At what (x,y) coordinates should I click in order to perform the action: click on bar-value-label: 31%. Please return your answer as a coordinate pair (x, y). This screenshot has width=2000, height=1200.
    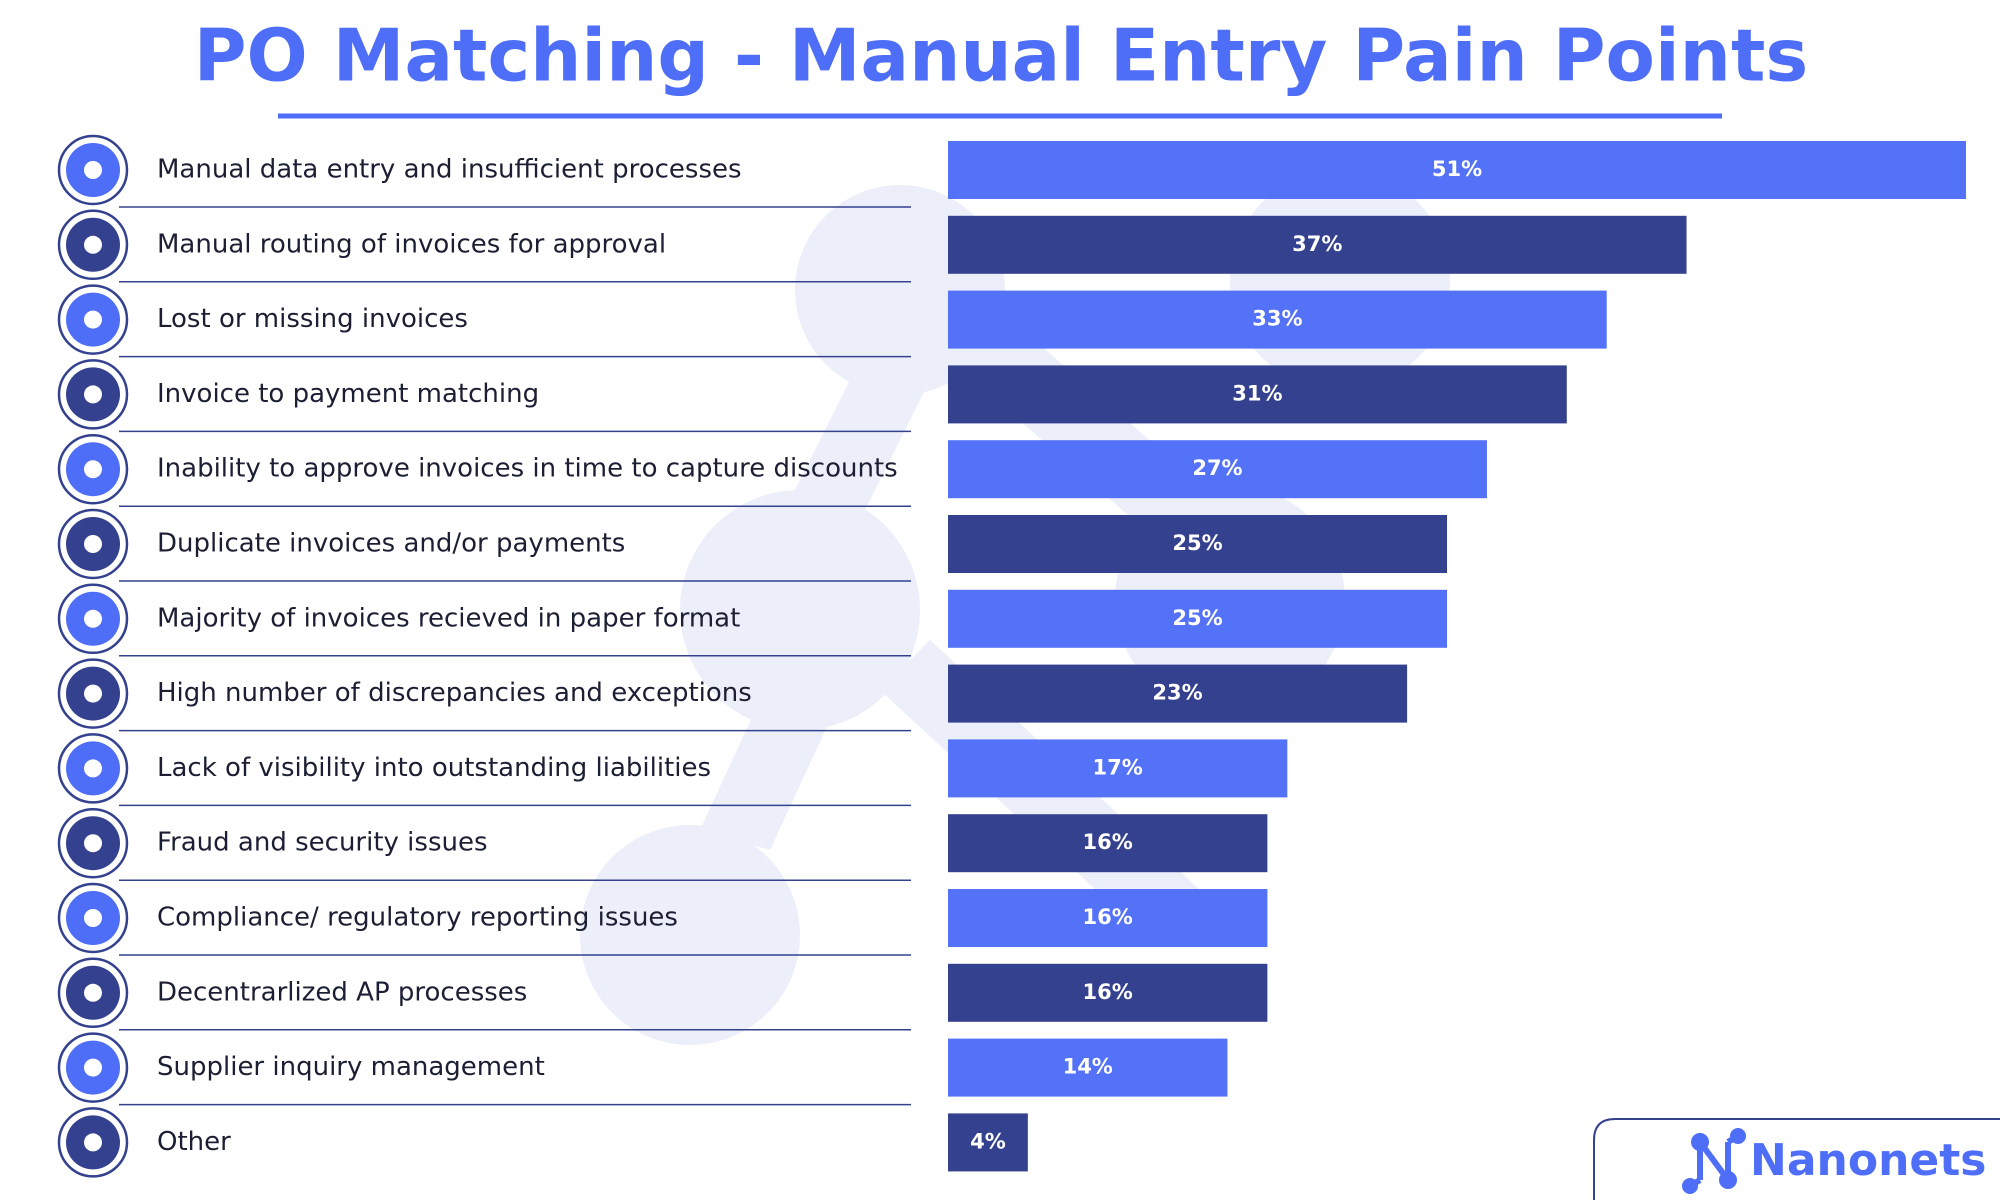
    Looking at the image, I should click on (1257, 393).